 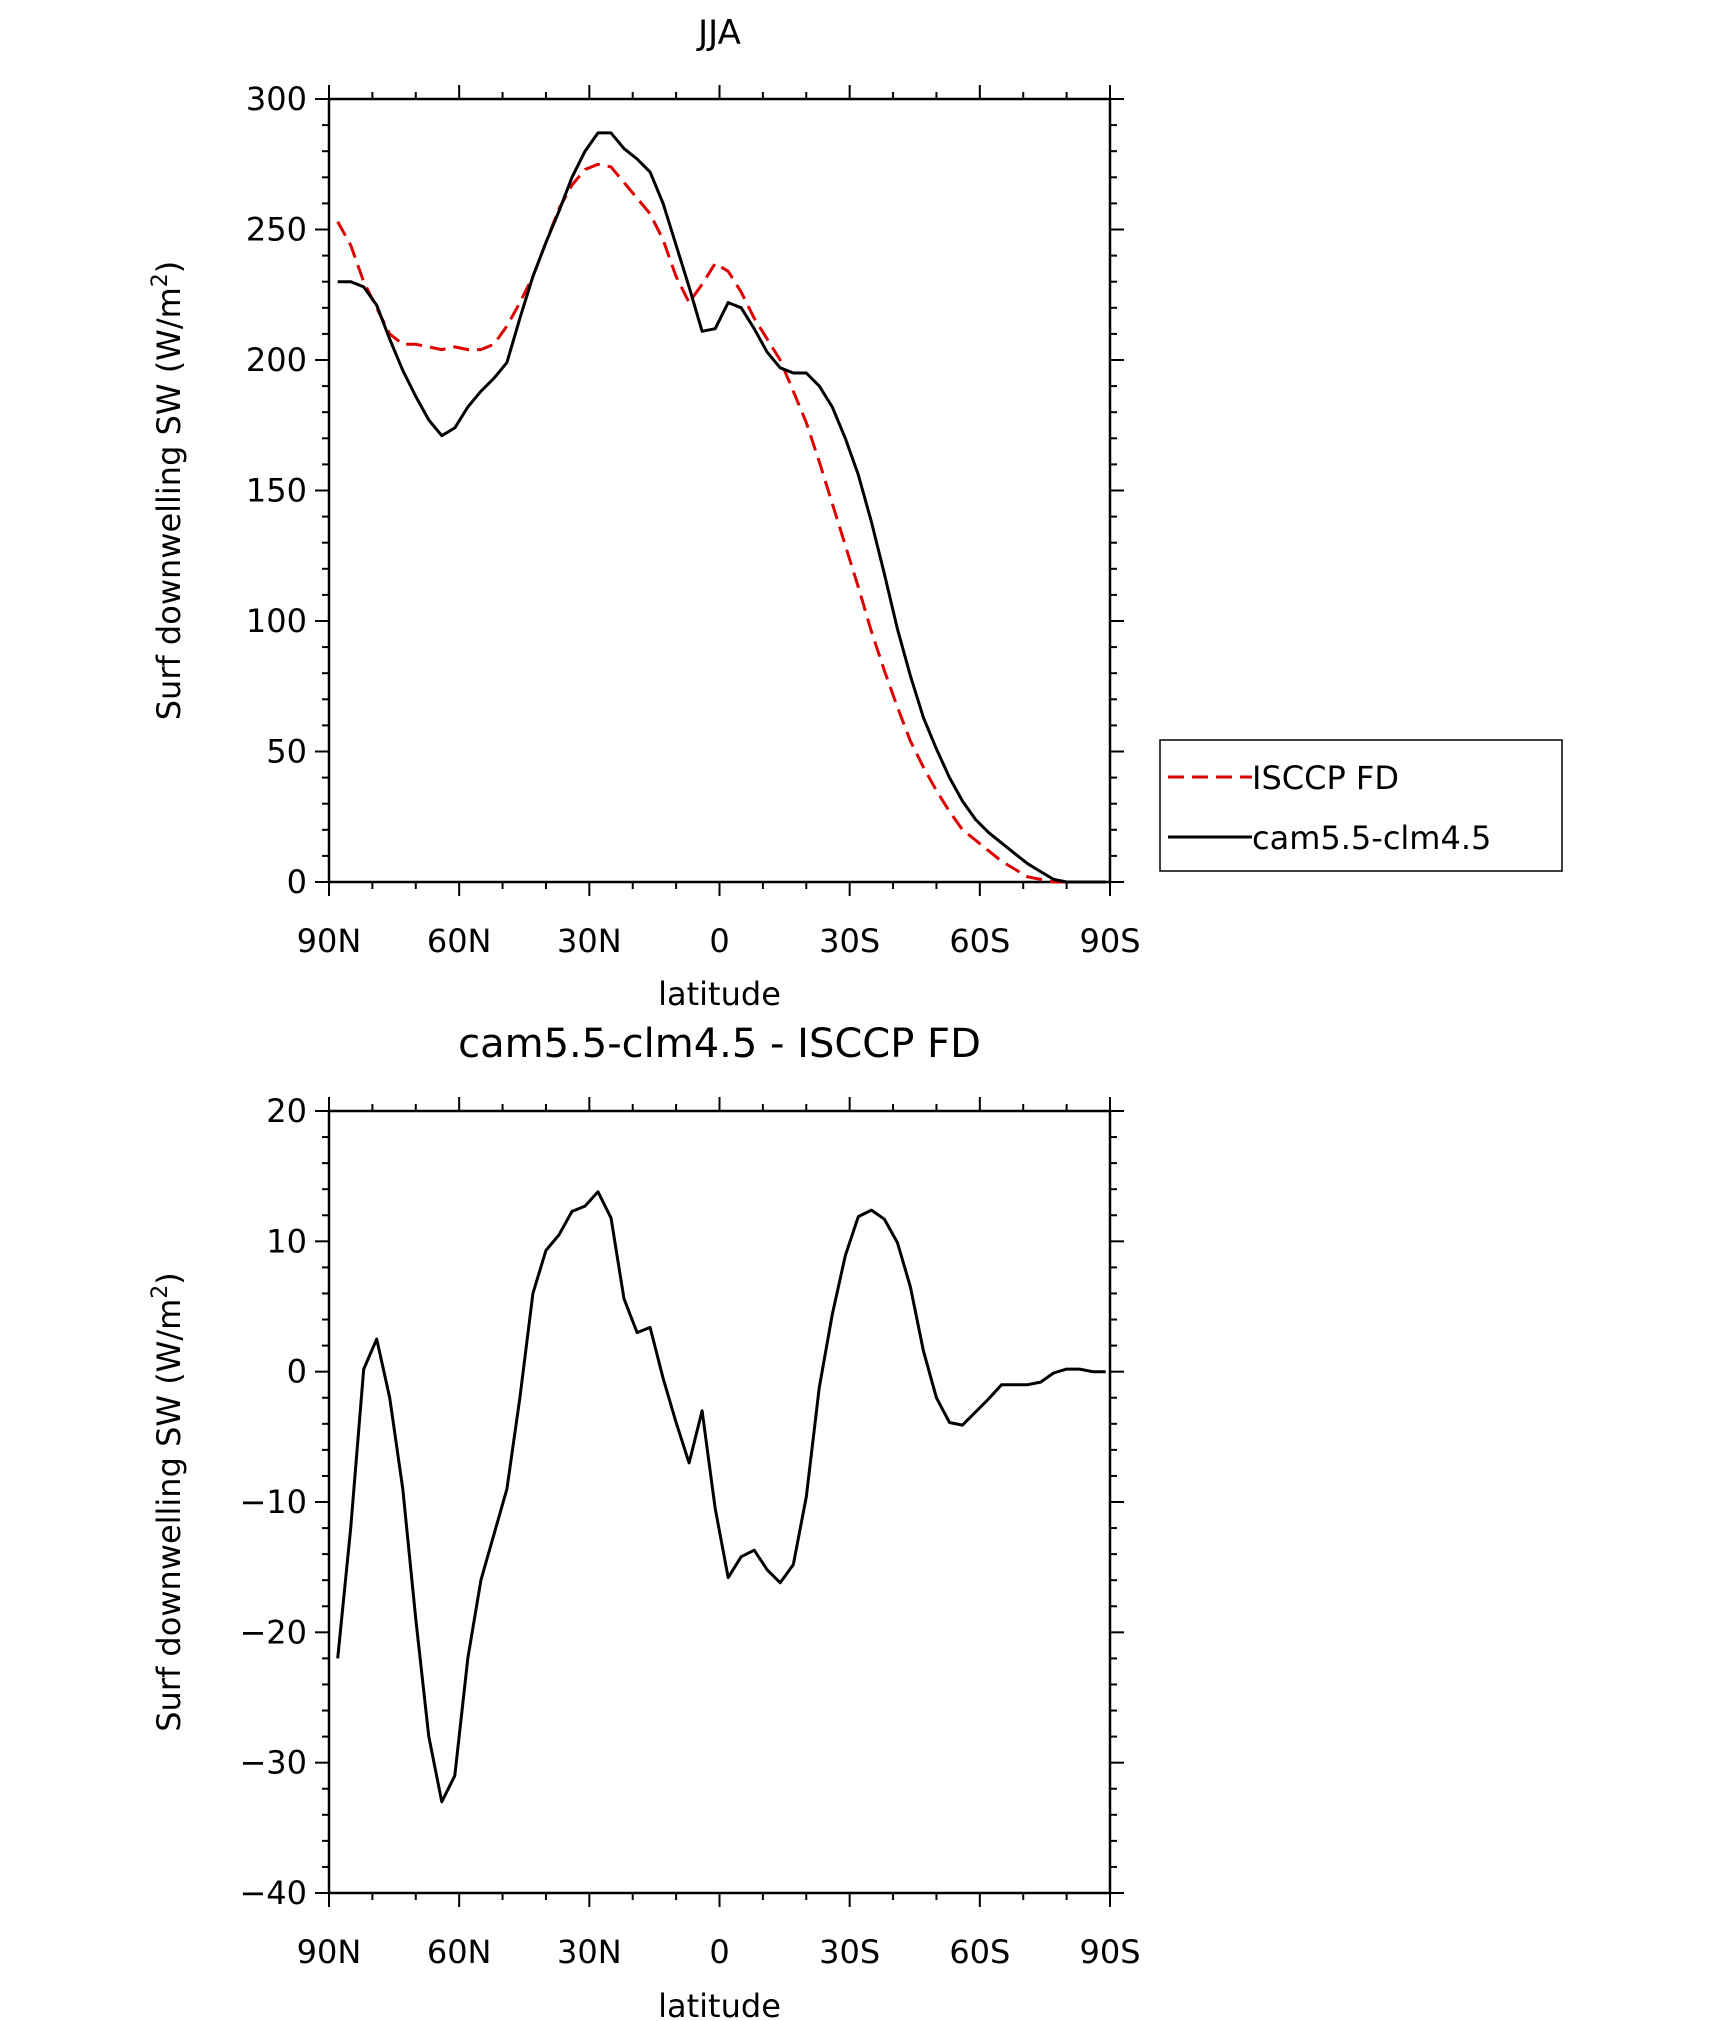 I want to click on y-tick-label: 150, so click(x=276, y=491).